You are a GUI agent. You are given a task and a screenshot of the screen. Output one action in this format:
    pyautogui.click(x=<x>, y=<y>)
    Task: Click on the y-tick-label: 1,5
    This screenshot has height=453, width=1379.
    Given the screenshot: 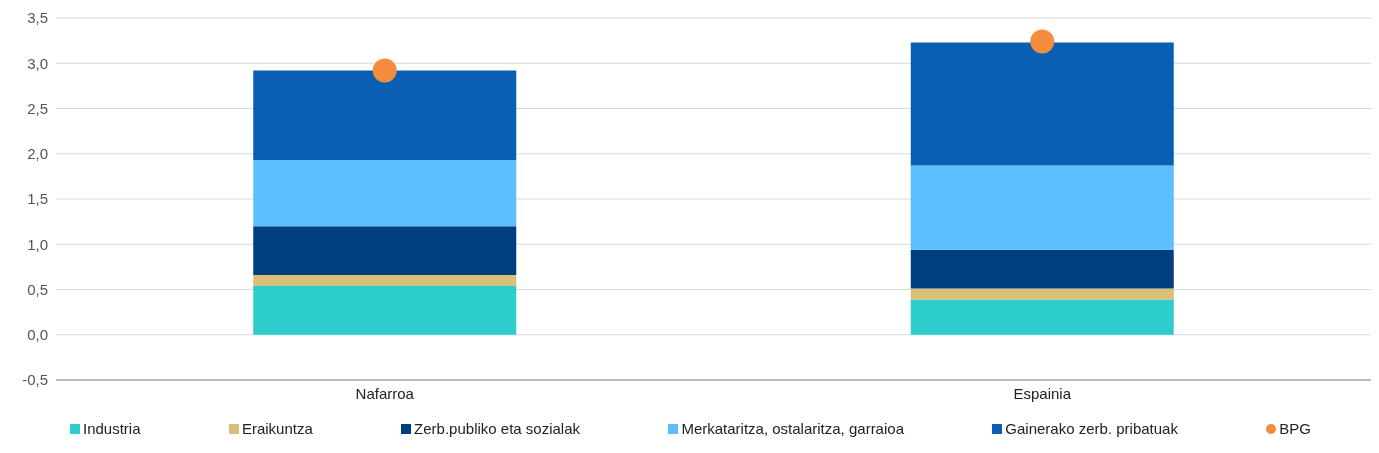 What is the action you would take?
    pyautogui.click(x=37, y=199)
    